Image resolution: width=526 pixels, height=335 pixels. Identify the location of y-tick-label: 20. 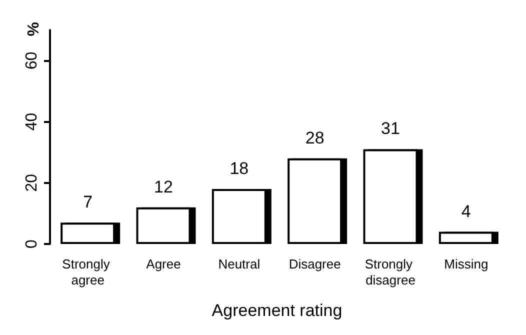
(32, 183).